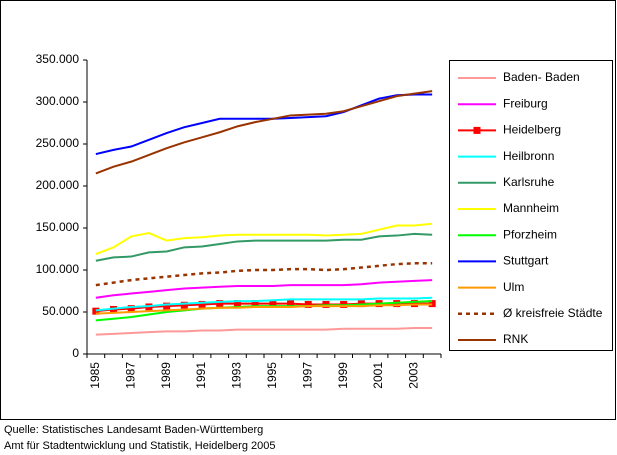 Image resolution: width=617 pixels, height=455 pixels. I want to click on y-tick-label: 150.000, so click(58, 227).